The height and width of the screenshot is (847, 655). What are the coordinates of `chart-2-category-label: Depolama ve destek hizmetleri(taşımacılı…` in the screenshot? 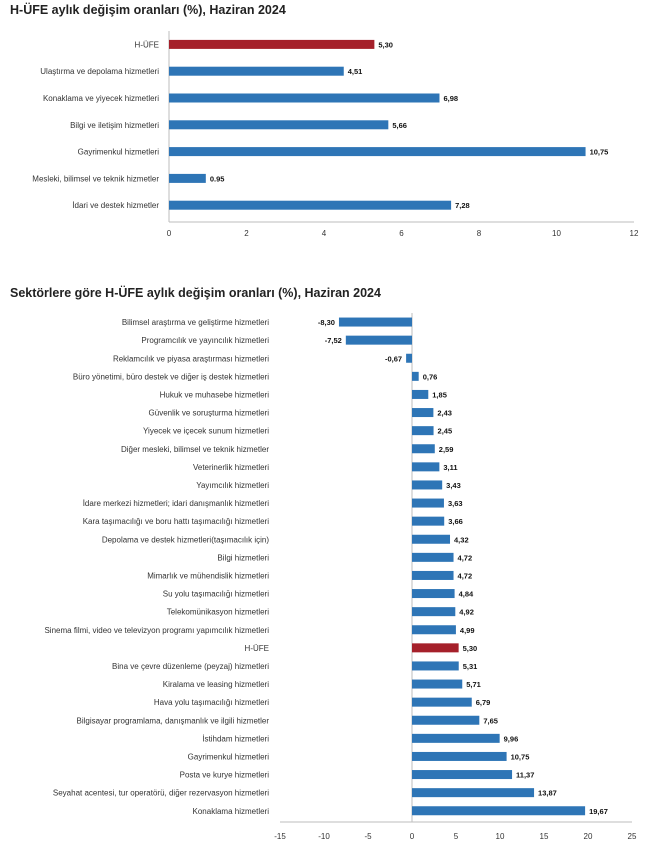 It's located at (186, 539).